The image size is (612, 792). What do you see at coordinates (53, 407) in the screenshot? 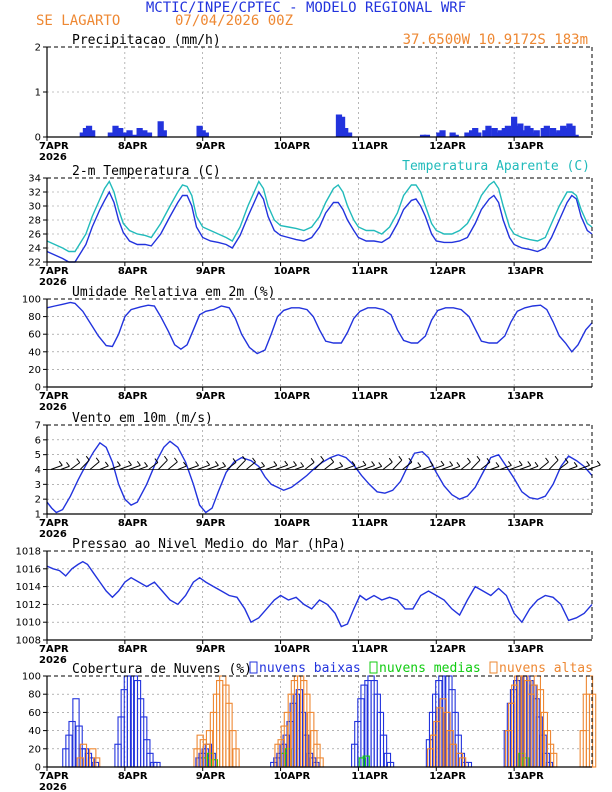
I see `rh-year-label: 2026` at bounding box center [53, 407].